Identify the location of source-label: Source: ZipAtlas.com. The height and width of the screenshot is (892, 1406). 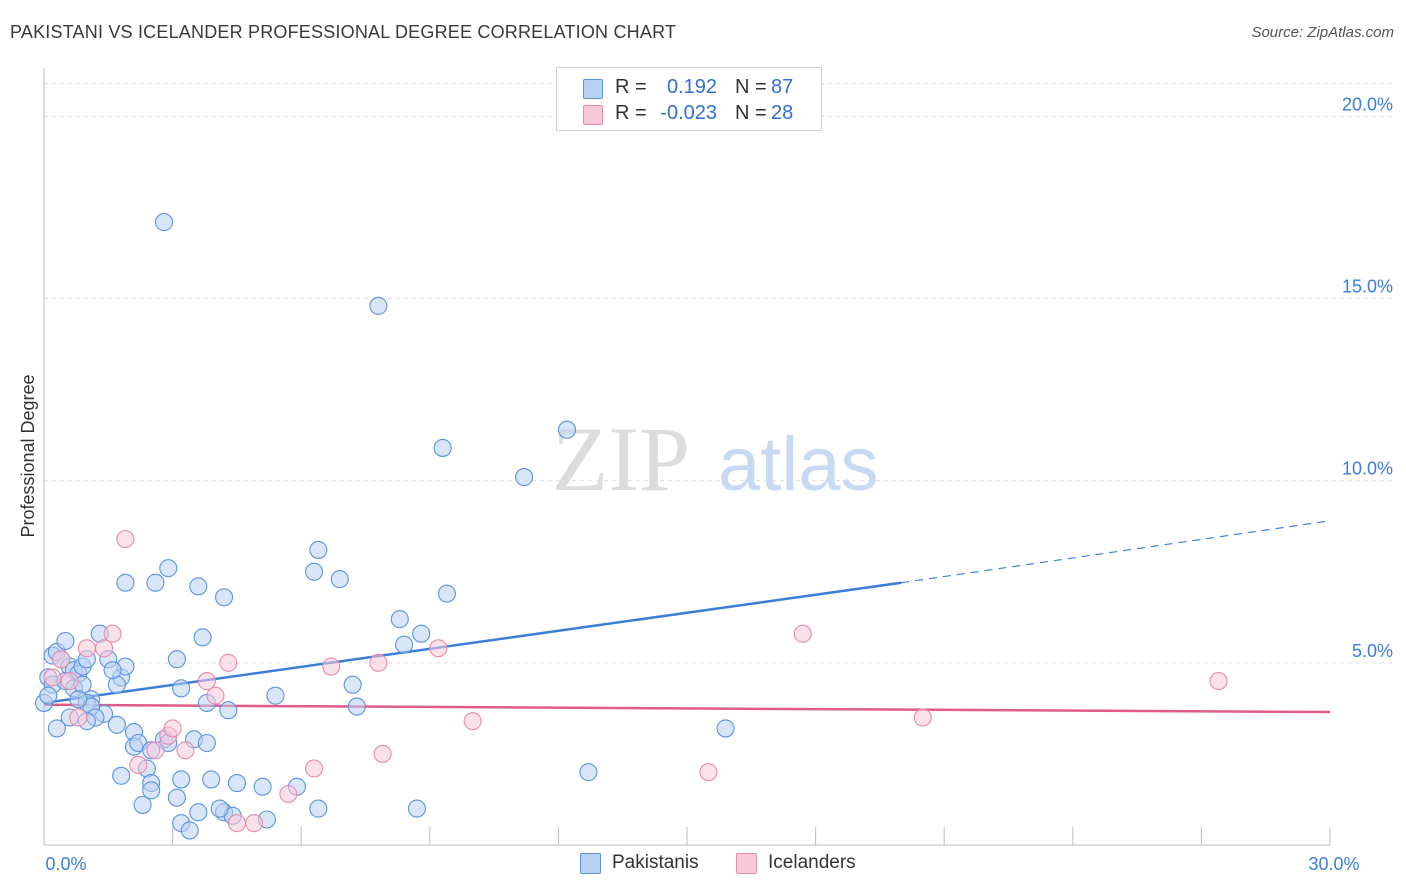
(1322, 32).